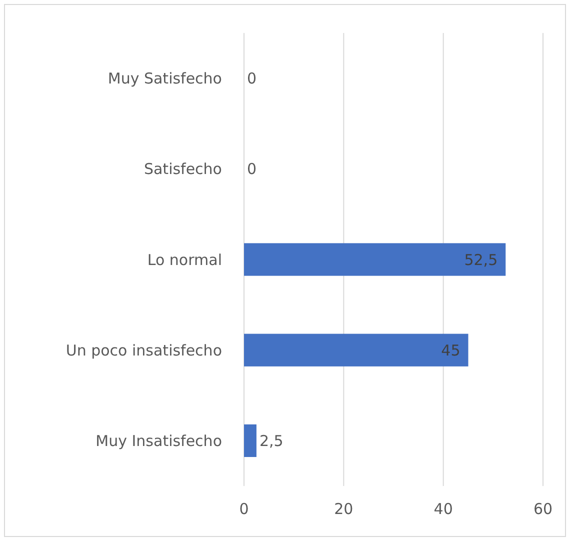 Image resolution: width=570 pixels, height=541 pixels. Describe the element at coordinates (165, 79) in the screenshot. I see `y-tick-label: Muy Satisfecho` at that location.